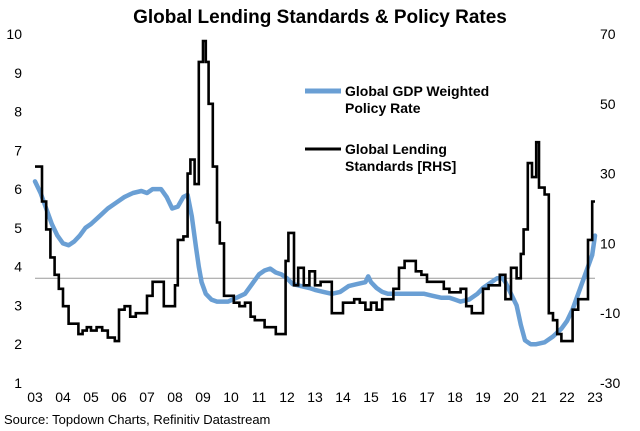  Describe the element at coordinates (18, 112) in the screenshot. I see `left-axis-tick-8: 8` at that location.